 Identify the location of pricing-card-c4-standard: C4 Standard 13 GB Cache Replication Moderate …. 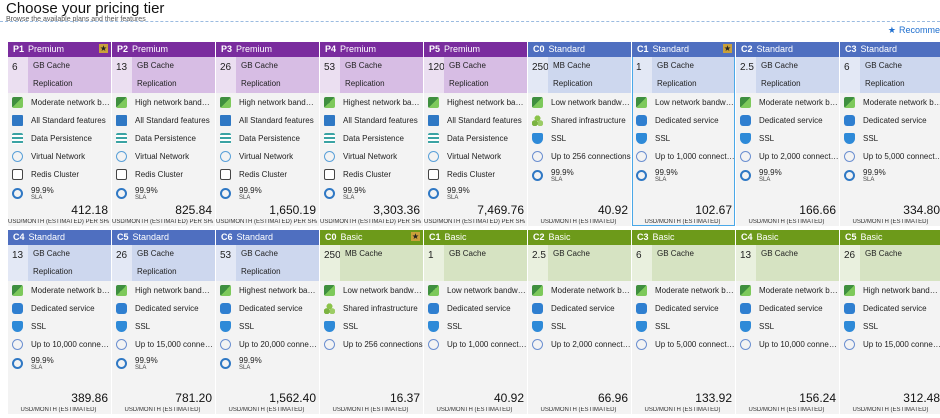
(59, 322).